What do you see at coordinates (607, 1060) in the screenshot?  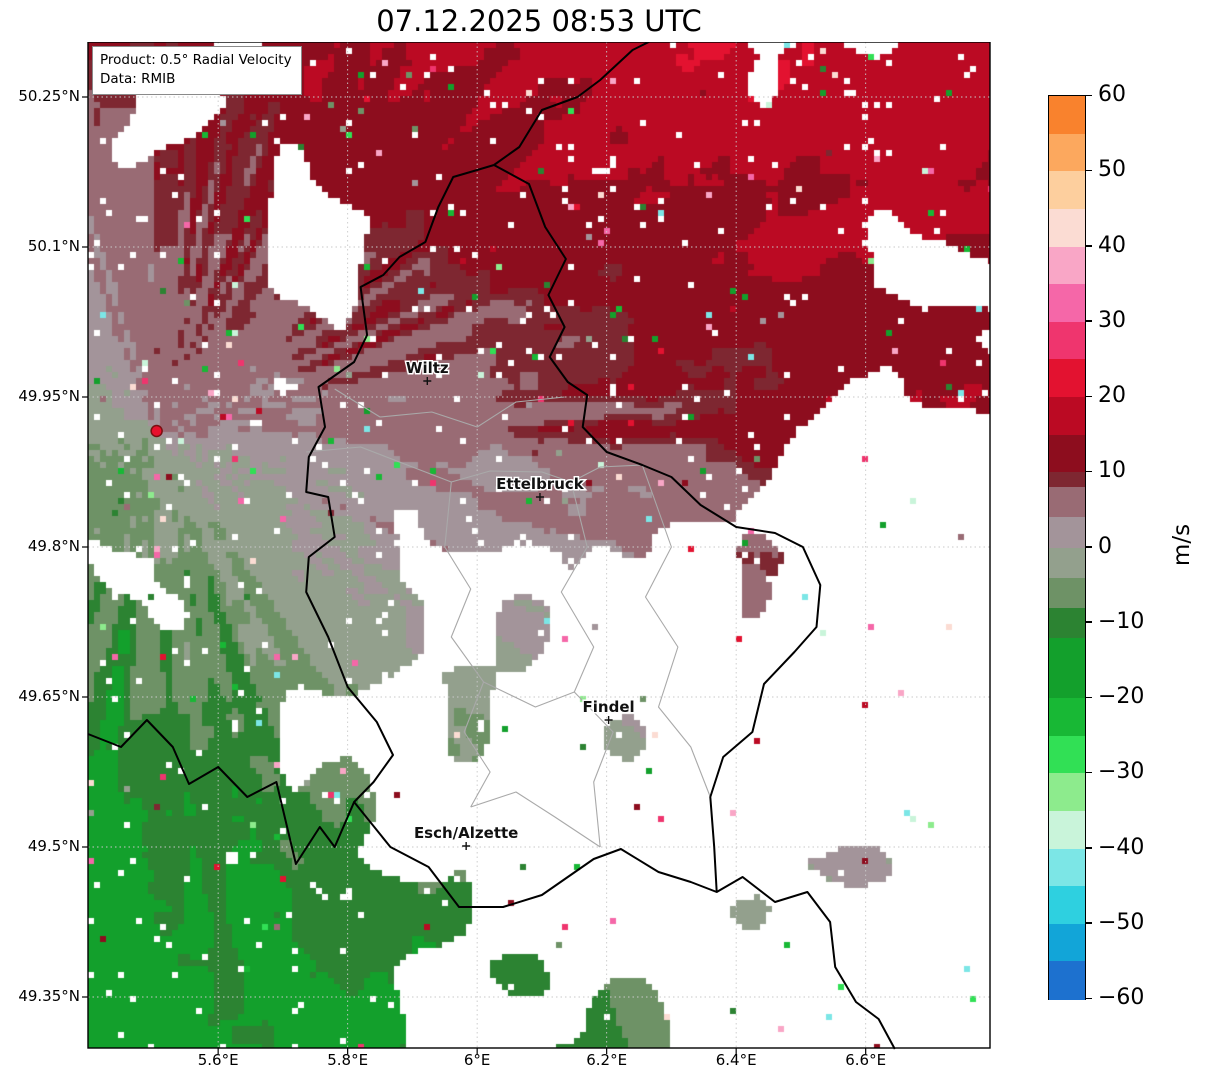 I see `x-tick-label: 6.2°E` at bounding box center [607, 1060].